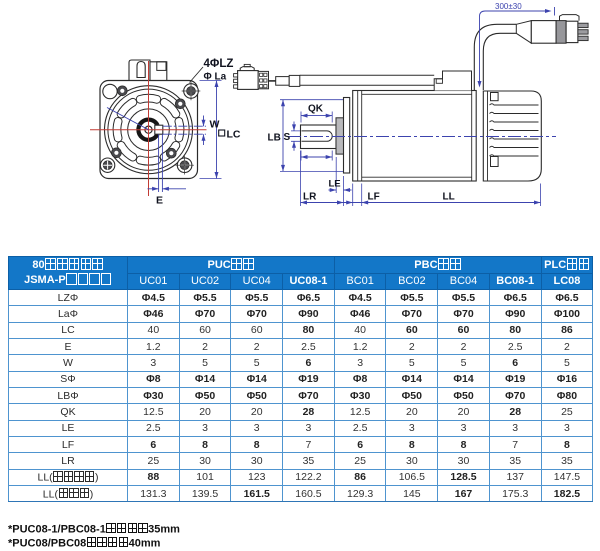  Describe the element at coordinates (215, 125) in the screenshot. I see `svg-text: W` at that location.